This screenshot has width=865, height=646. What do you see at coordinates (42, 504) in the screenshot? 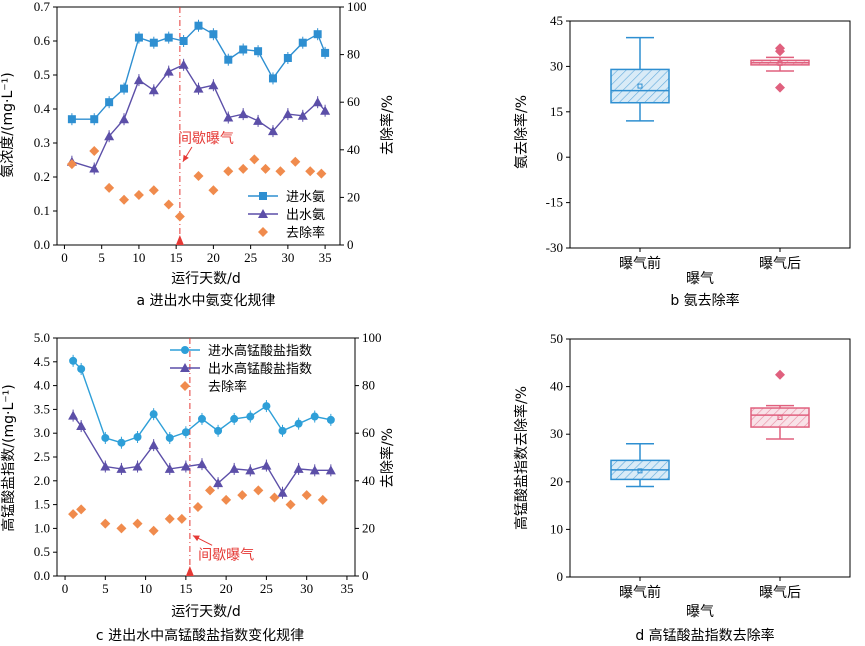
I see `c-y-tick-label: 1.5` at bounding box center [42, 504].